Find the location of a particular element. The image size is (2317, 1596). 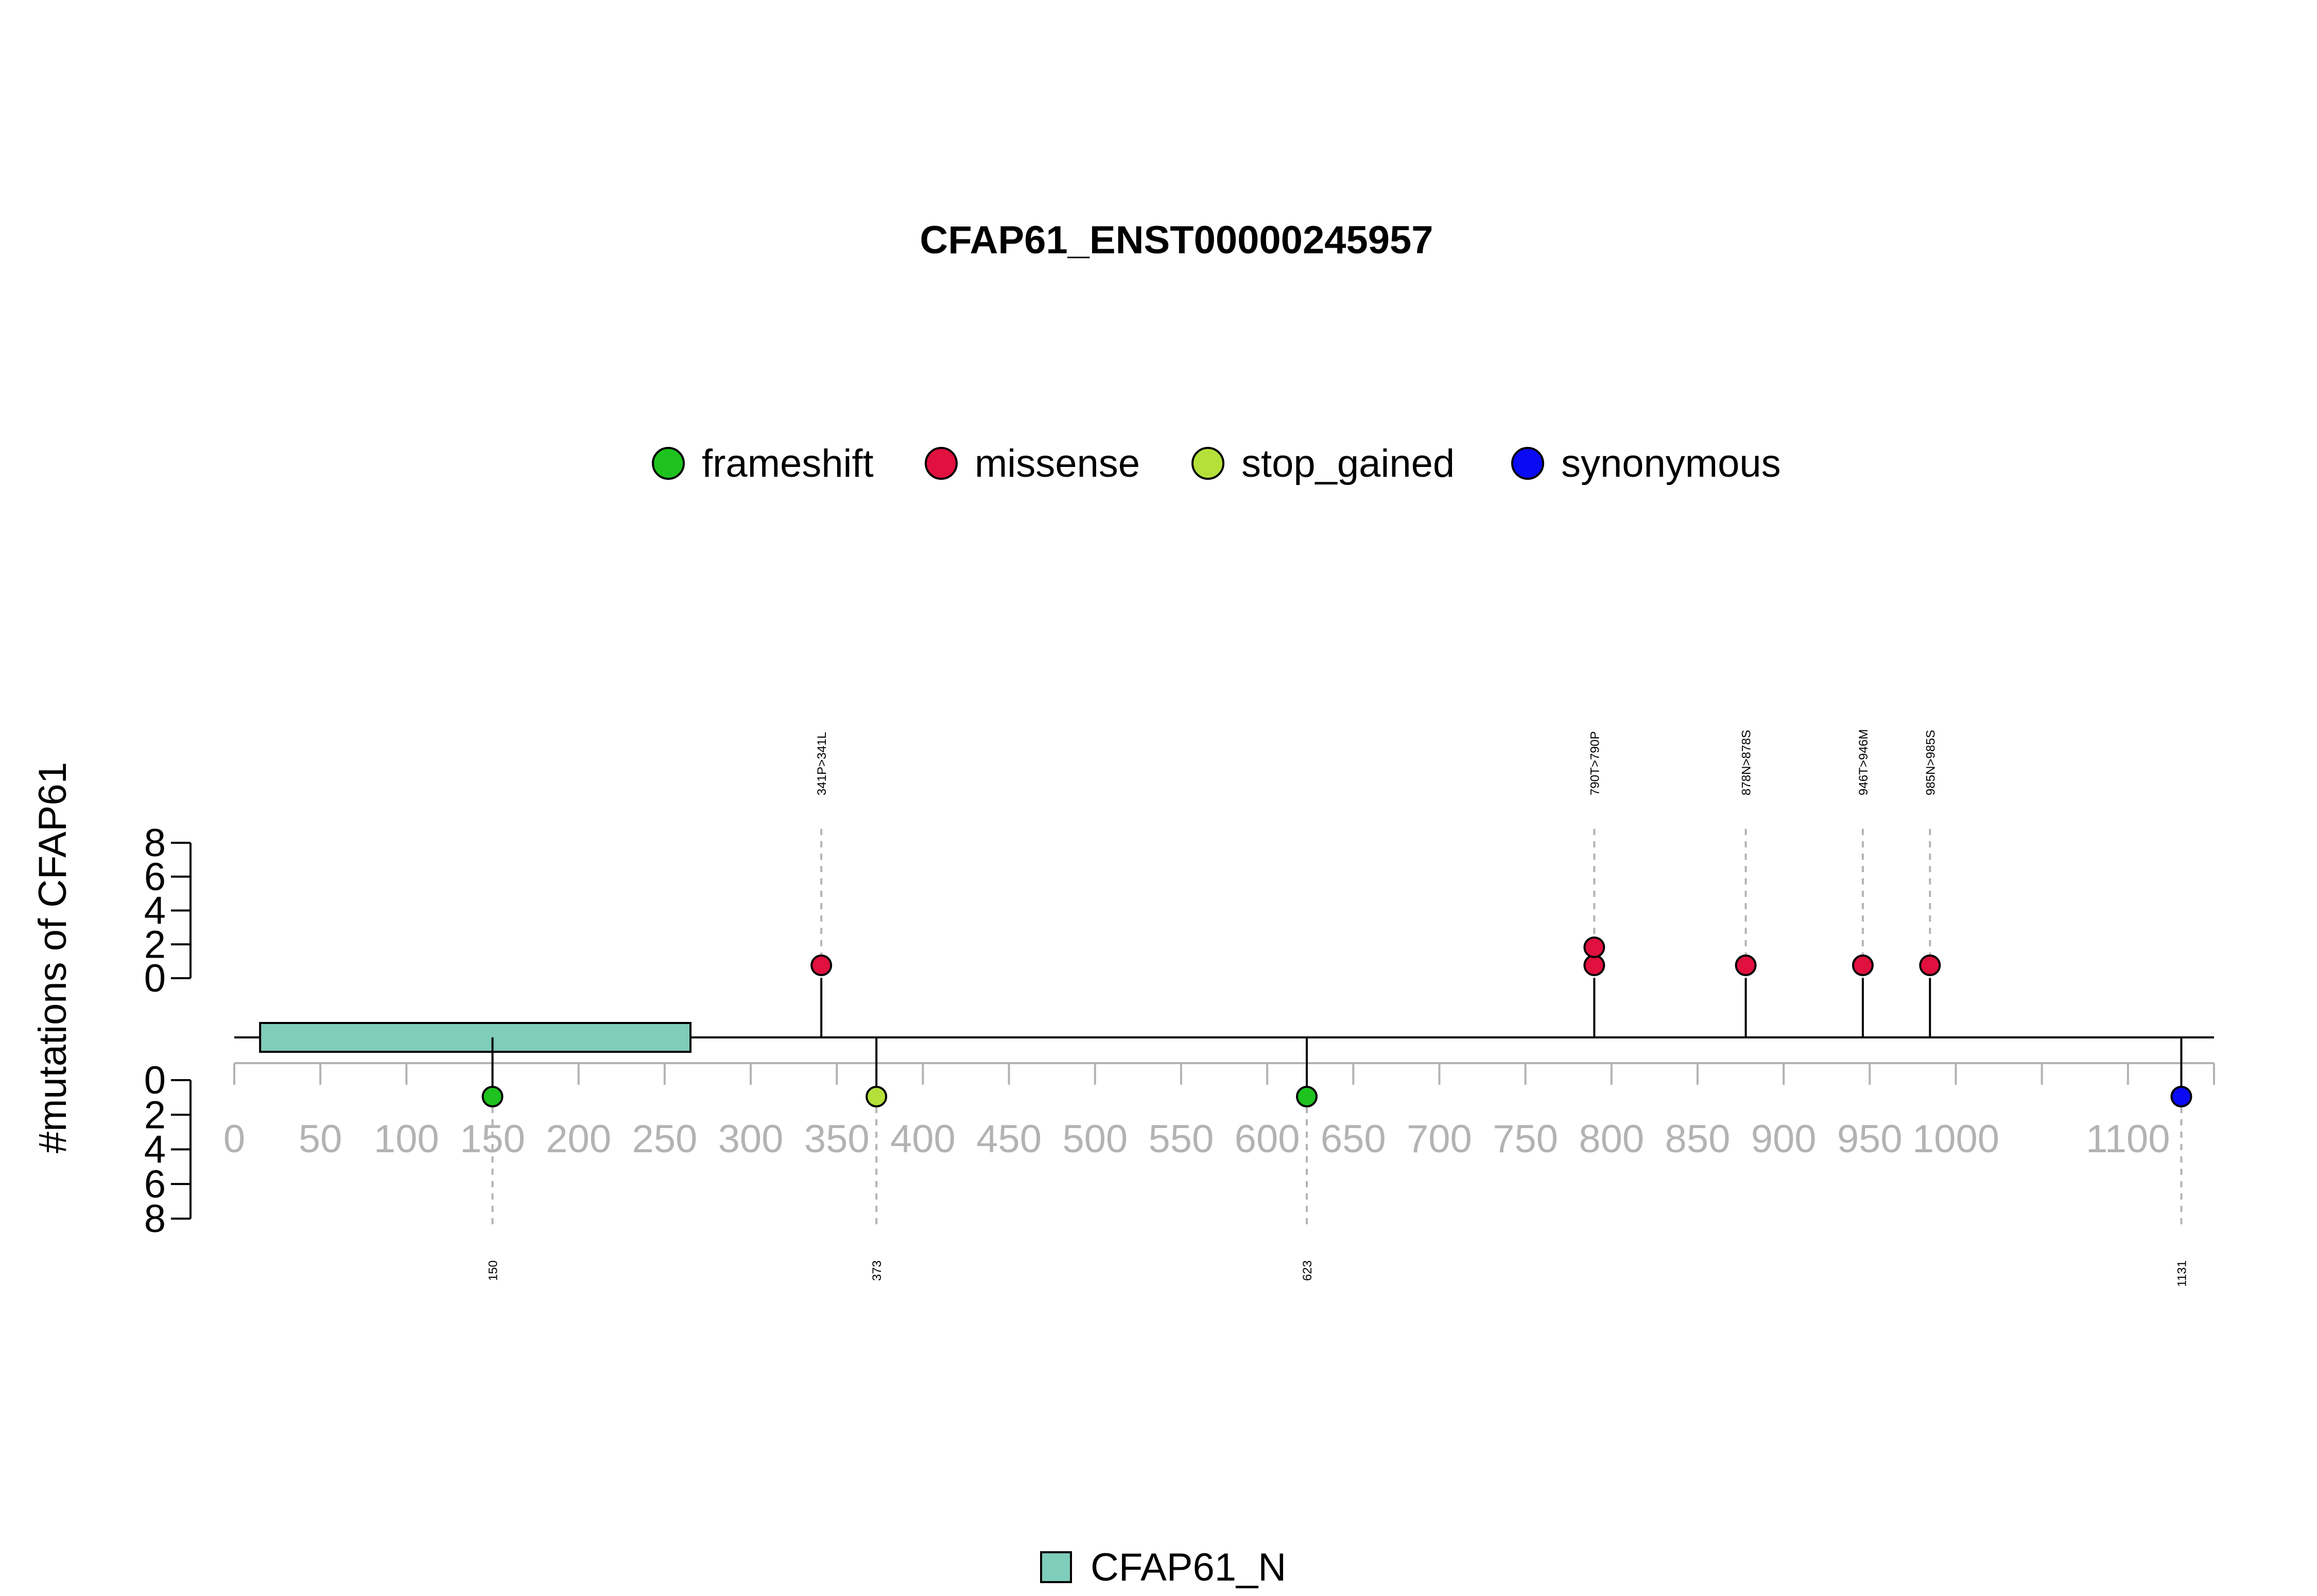

mutation-label-790: 790T>790P is located at coordinates (1595, 763).